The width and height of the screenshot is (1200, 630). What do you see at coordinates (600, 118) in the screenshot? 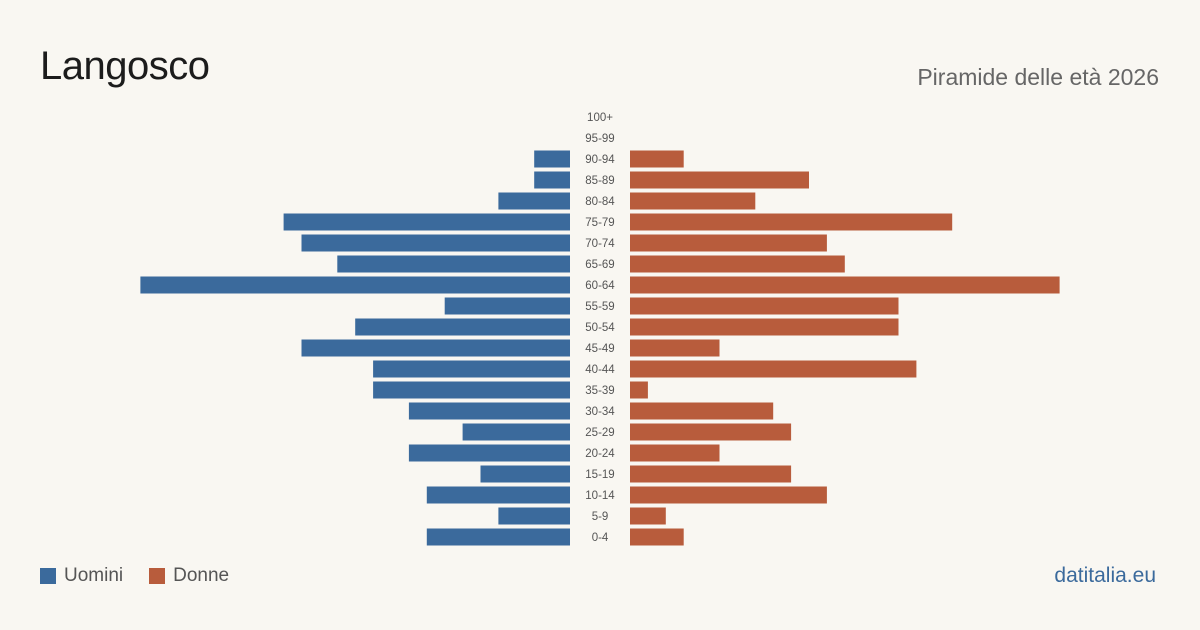
I see `age-group-label: 100+` at bounding box center [600, 118].